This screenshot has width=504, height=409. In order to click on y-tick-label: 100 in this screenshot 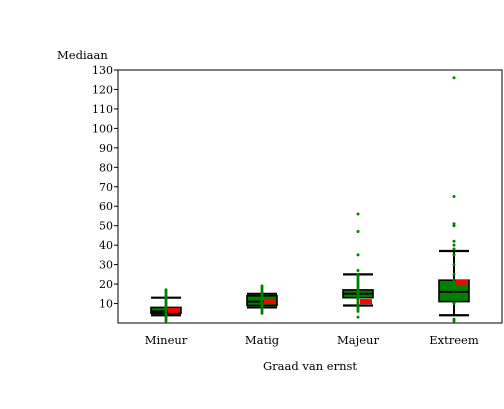, I will do `click(102, 128)`.